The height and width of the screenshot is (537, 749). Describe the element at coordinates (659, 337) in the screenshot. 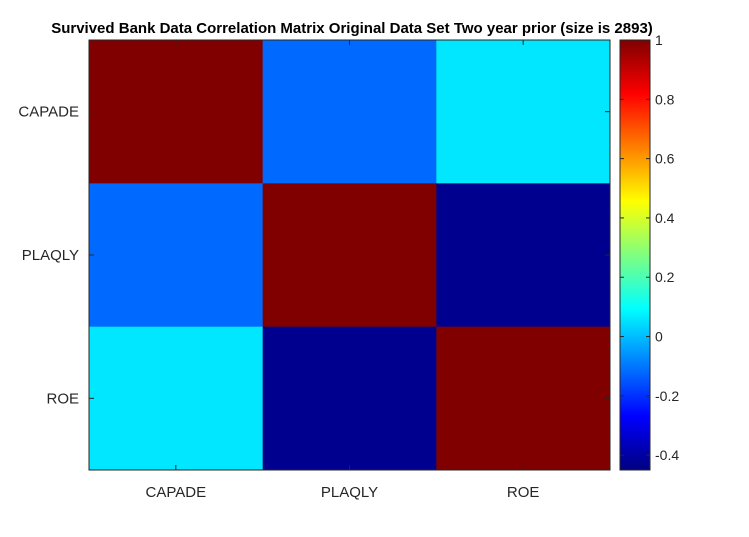

I see `colorbar-tick-label: 0` at that location.